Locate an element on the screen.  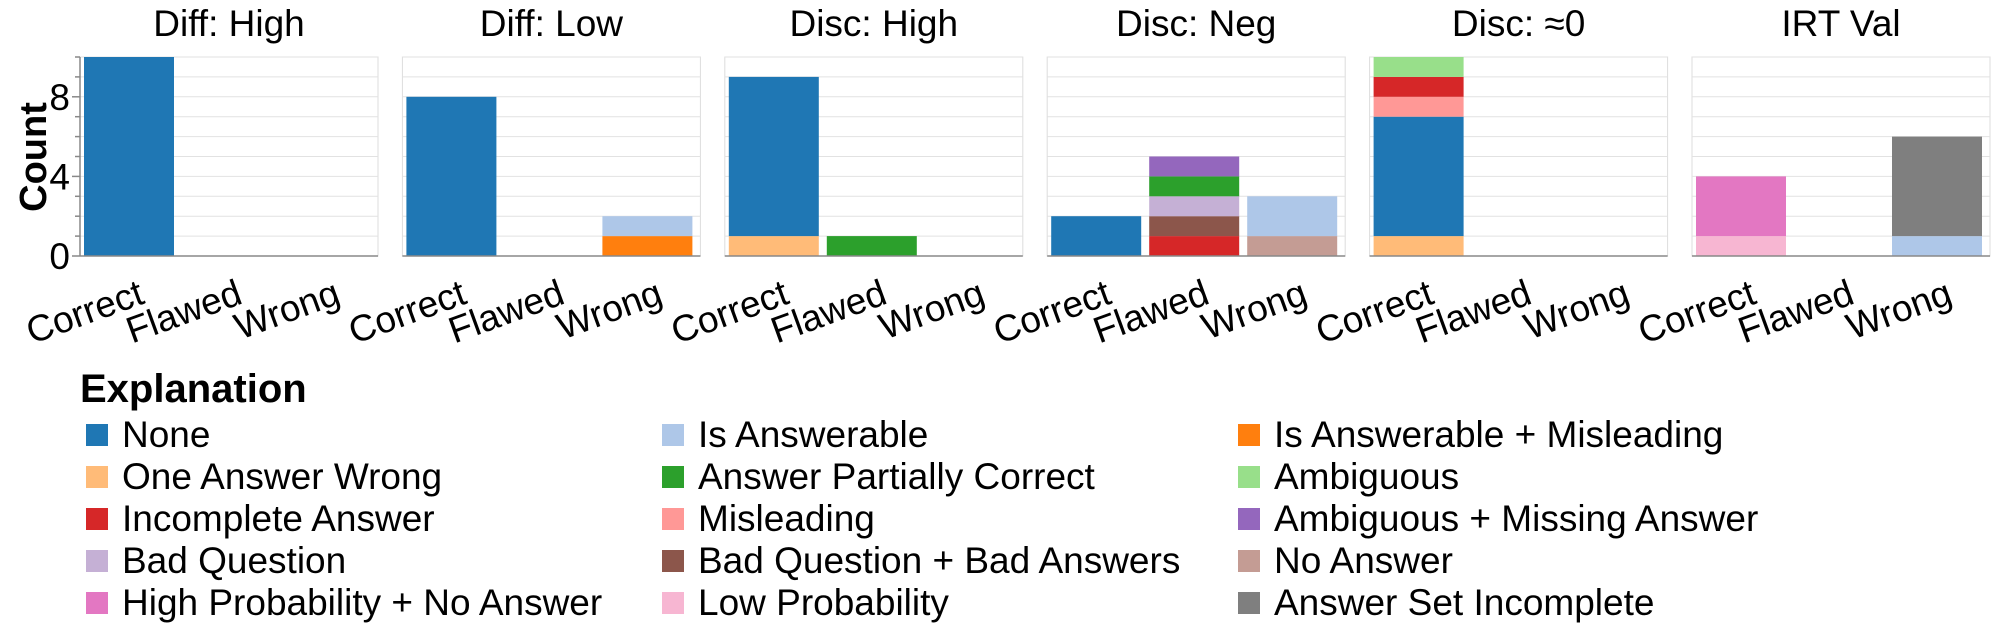
legend-item: Bad Question + Bad Answers is located at coordinates (950, 561).